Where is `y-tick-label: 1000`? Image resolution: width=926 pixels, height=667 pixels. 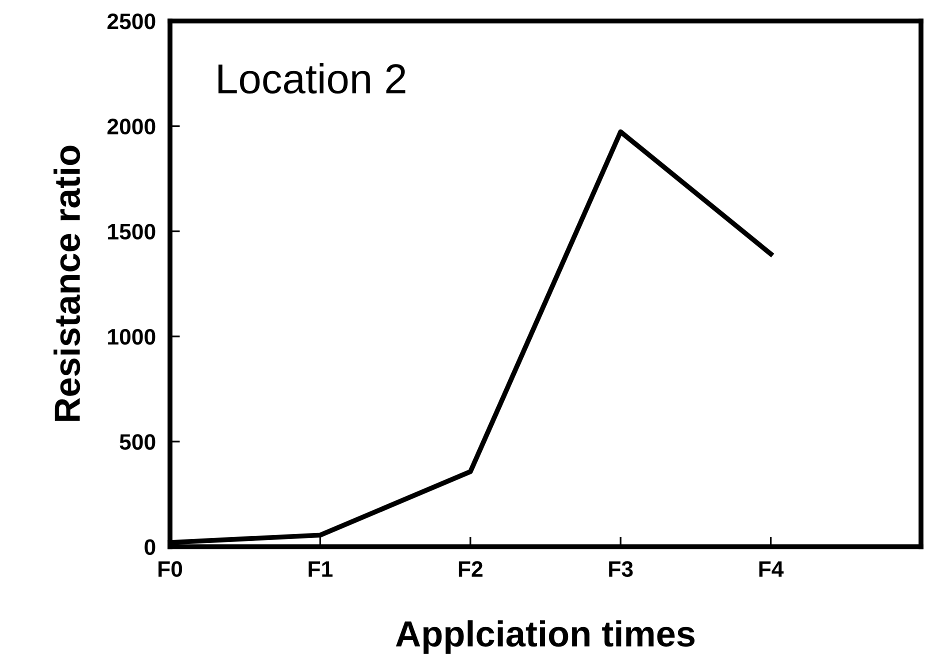 y-tick-label: 1000 is located at coordinates (132, 336).